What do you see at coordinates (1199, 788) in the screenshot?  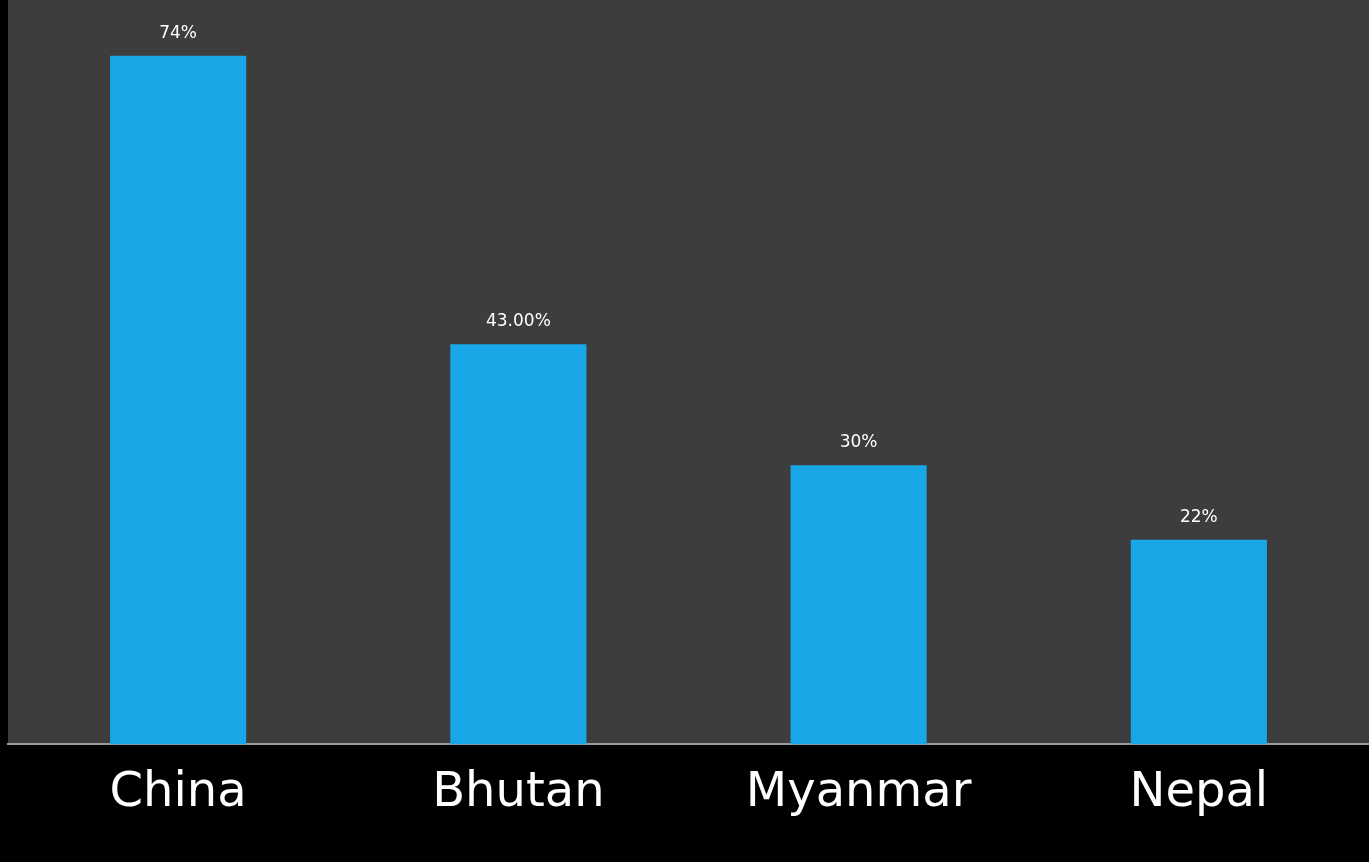 I see `x-tick-label: Nepal` at bounding box center [1199, 788].